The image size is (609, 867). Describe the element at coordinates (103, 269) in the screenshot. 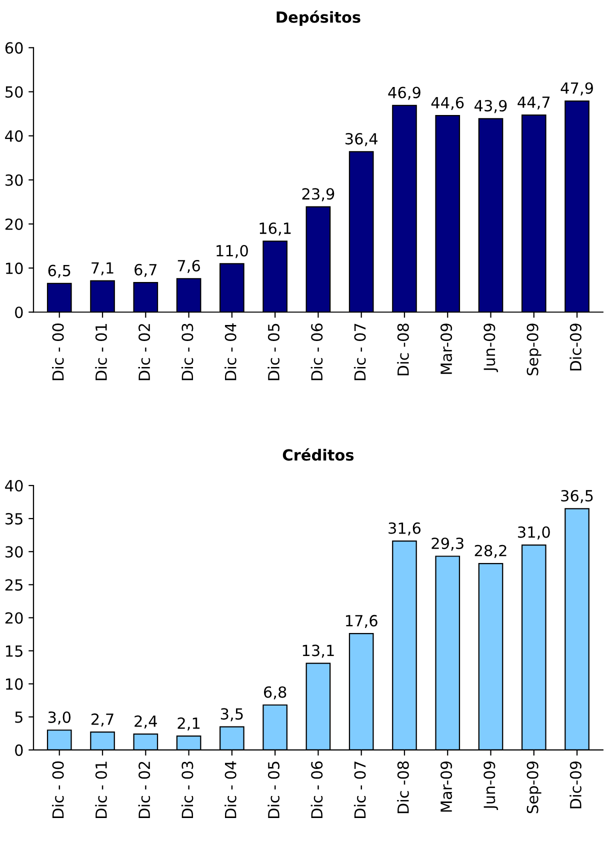

I see `data-label: 7,1` at that location.